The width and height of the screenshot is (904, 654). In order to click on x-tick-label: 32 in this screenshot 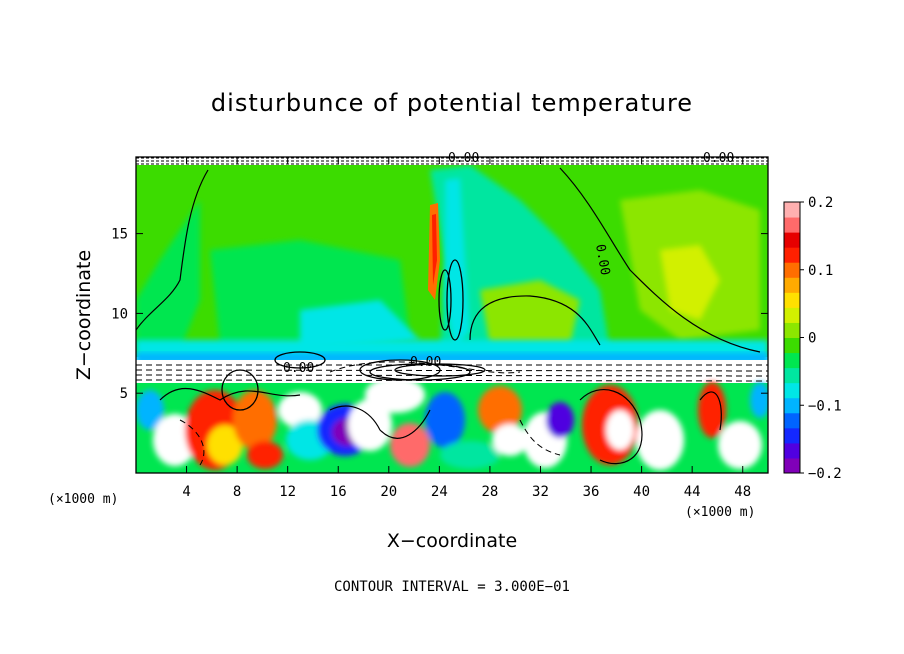, I will do `click(540, 492)`.